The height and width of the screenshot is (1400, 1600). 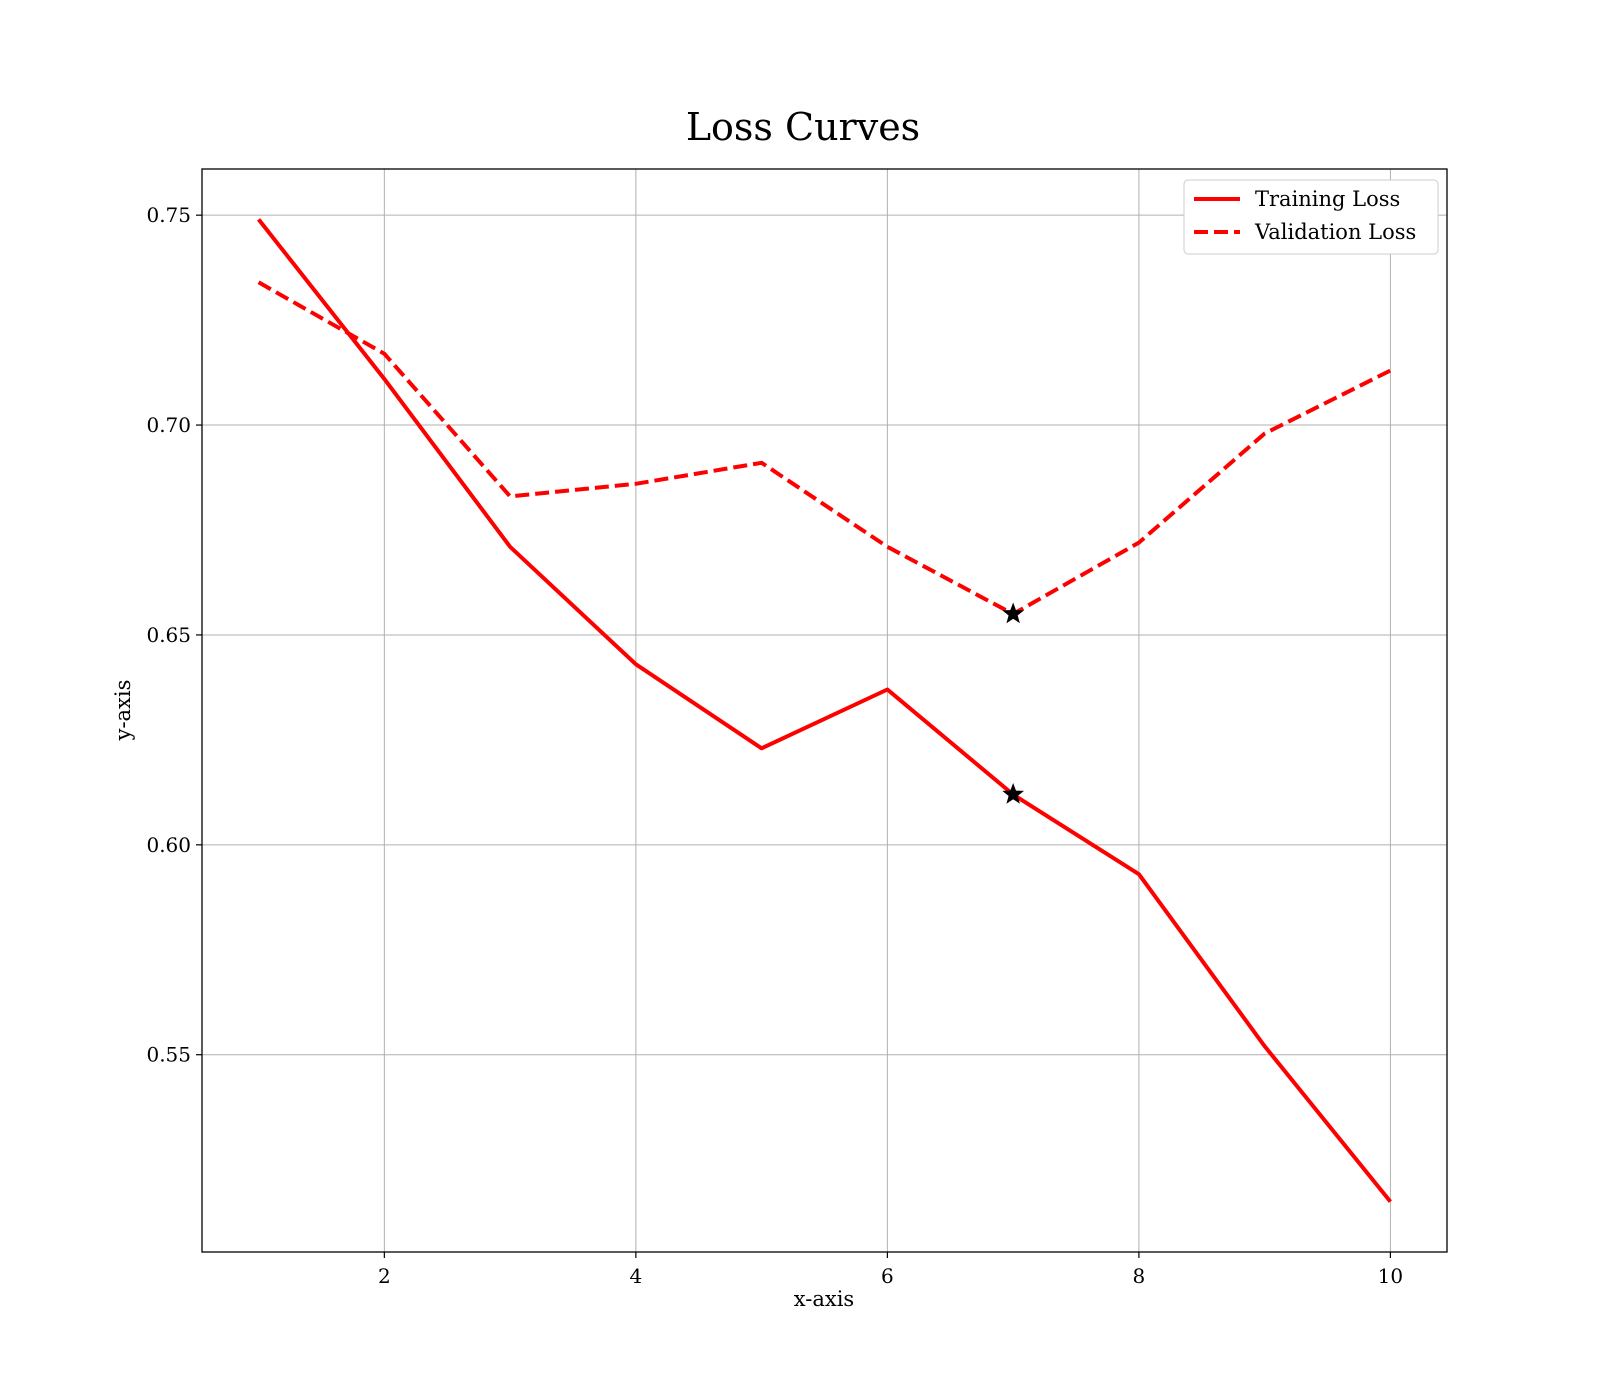 I want to click on series-markers, so click(x=1013, y=703).